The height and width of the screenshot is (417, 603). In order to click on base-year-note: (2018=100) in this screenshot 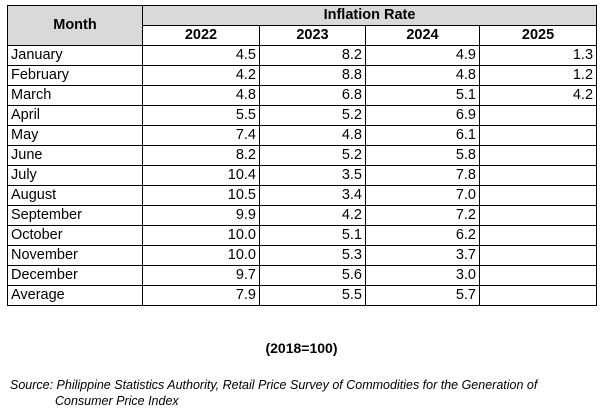, I will do `click(301, 348)`.